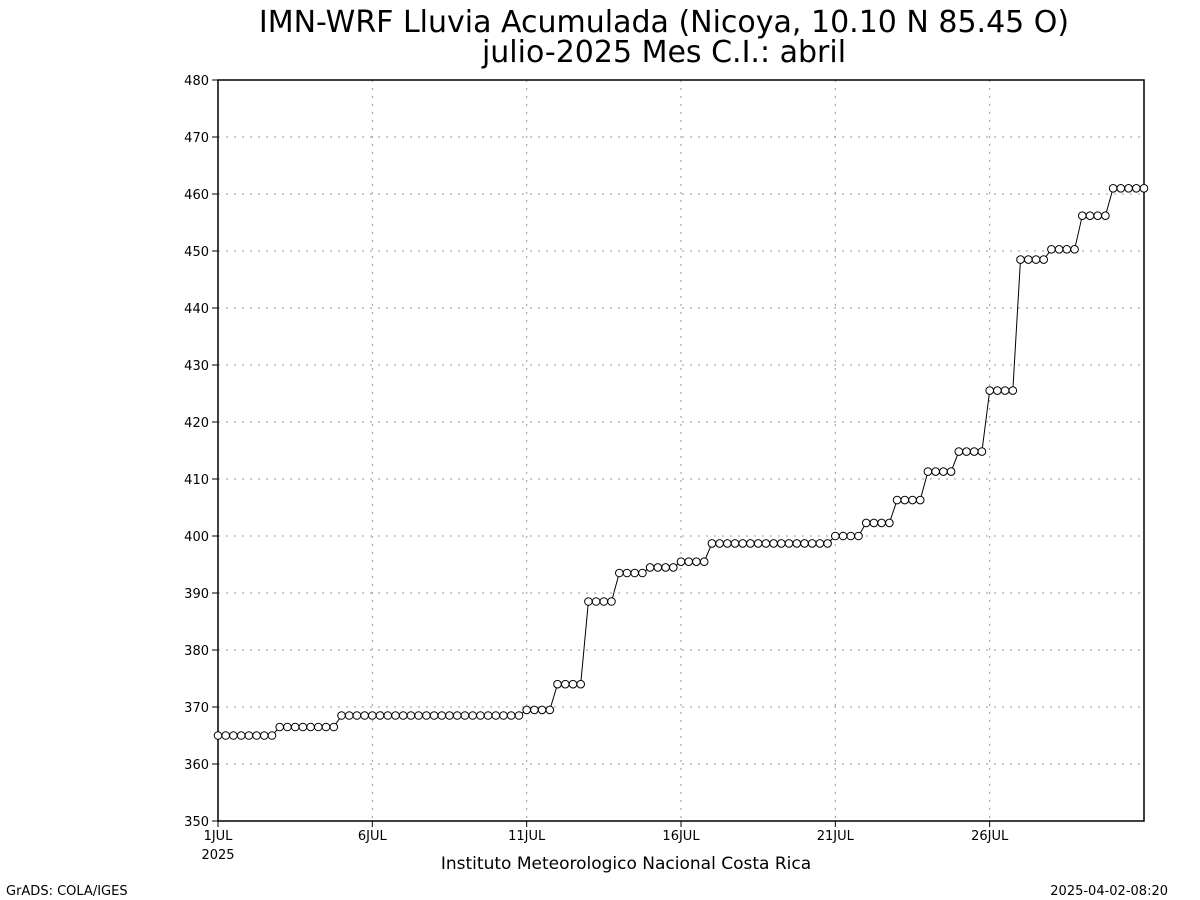 The image size is (1200, 900). What do you see at coordinates (196, 195) in the screenshot?
I see `y-tick-label: 460` at bounding box center [196, 195].